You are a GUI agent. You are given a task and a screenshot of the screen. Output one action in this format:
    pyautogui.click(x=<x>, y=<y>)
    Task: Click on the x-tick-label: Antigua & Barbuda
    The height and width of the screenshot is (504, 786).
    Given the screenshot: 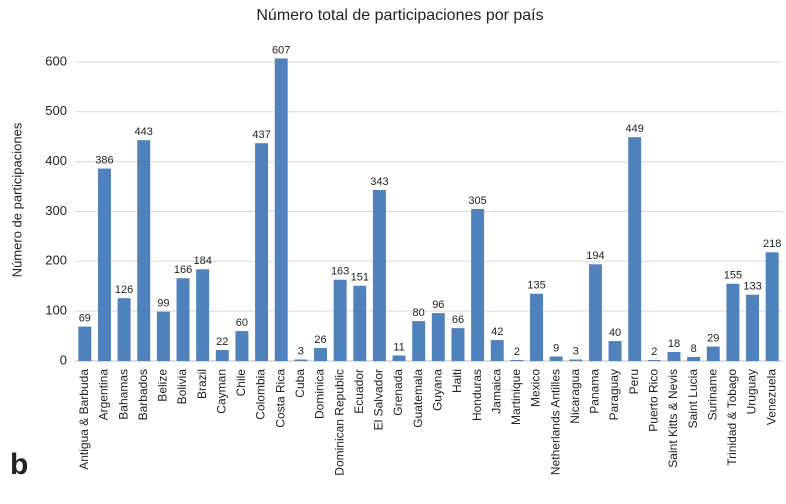 What is the action you would take?
    pyautogui.click(x=84, y=419)
    